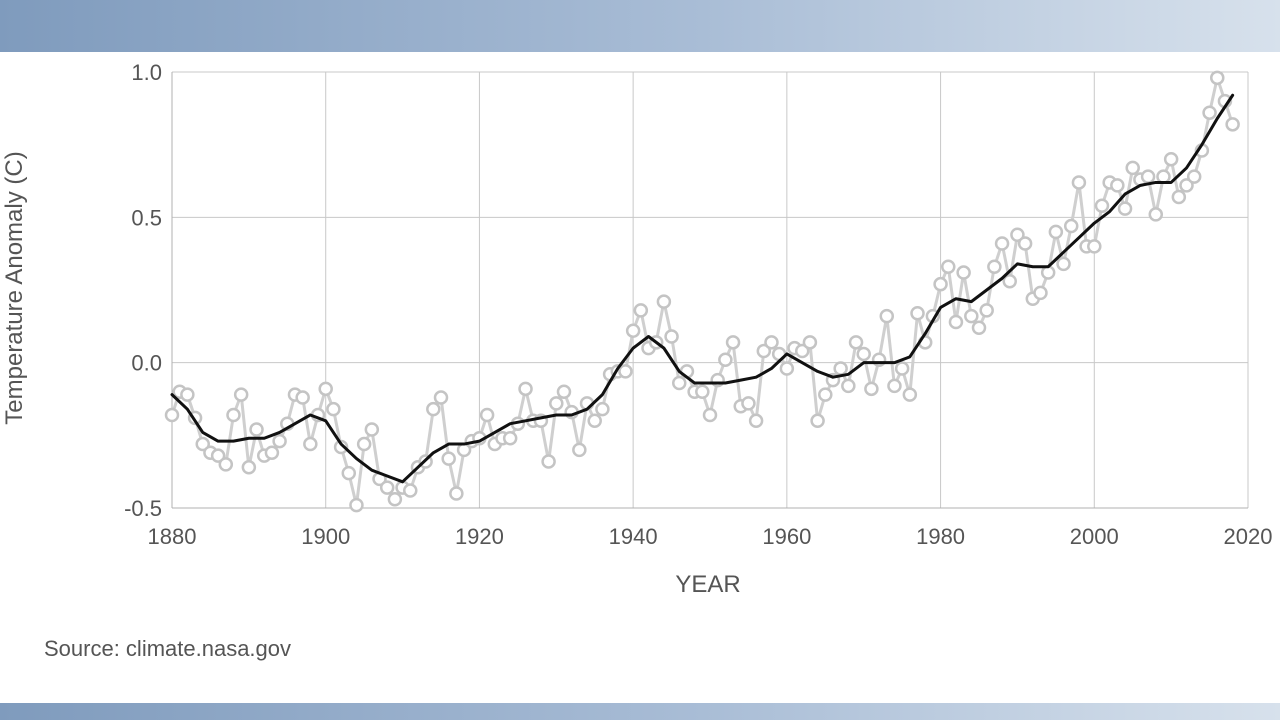  Describe the element at coordinates (172, 536) in the screenshot. I see `x-tick-label: 1880` at that location.